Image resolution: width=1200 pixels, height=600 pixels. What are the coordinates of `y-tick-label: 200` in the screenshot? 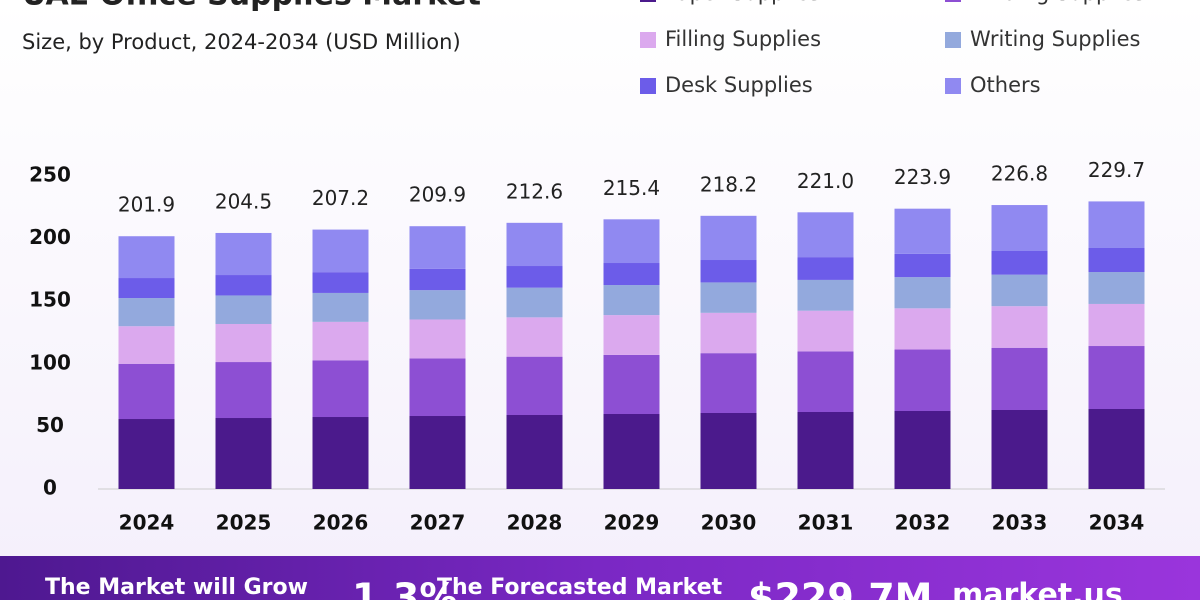 It's located at (50, 237).